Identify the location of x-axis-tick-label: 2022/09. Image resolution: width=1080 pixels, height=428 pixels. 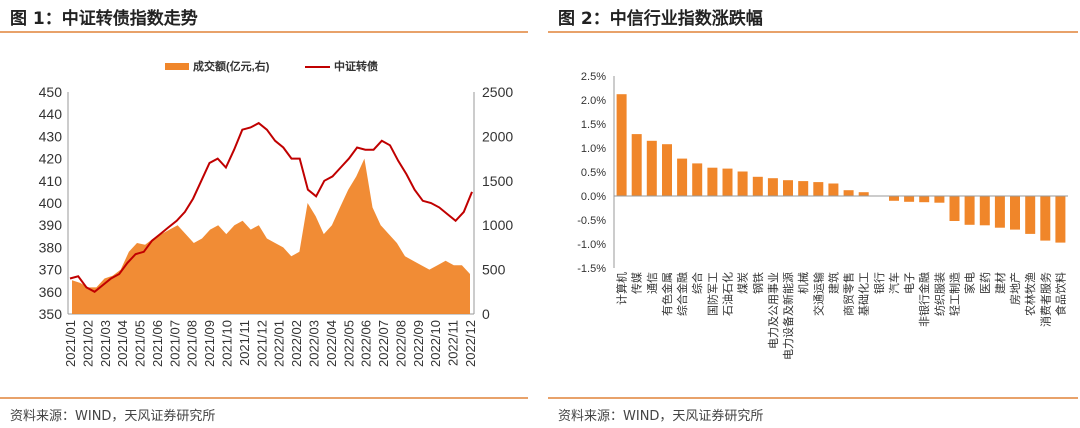
(418, 343).